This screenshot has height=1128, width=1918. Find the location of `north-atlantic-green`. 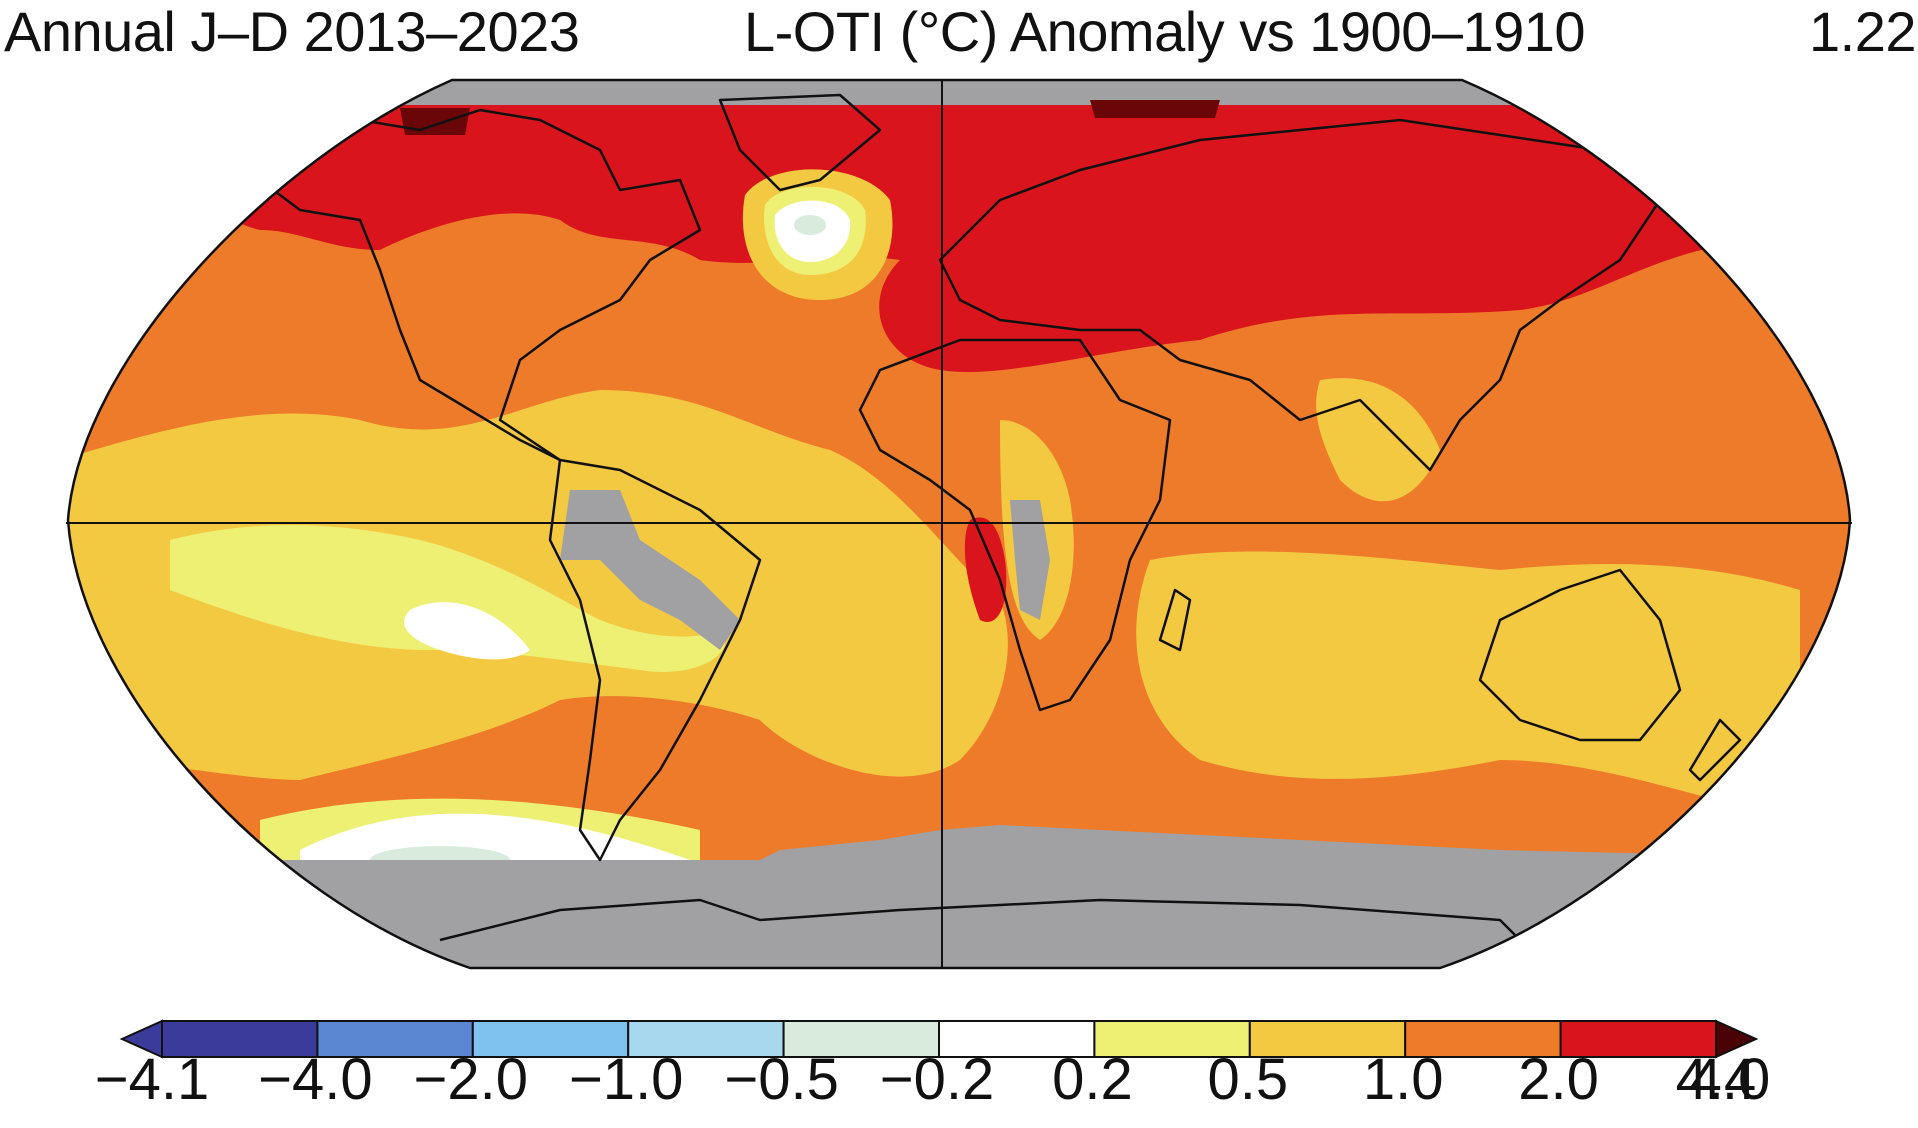

north-atlantic-green is located at coordinates (810, 225).